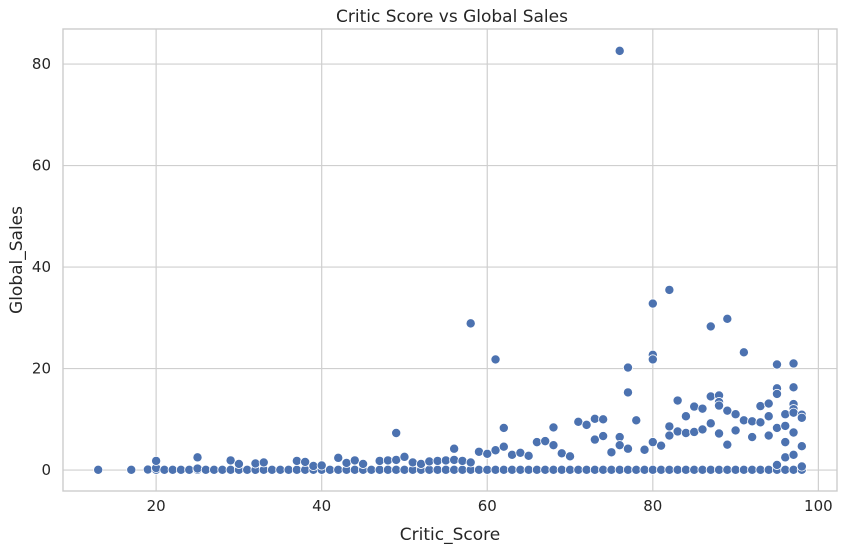 Image resolution: width=842 pixels, height=549 pixels. Describe the element at coordinates (41, 166) in the screenshot. I see `y-tick-label: 60` at that location.